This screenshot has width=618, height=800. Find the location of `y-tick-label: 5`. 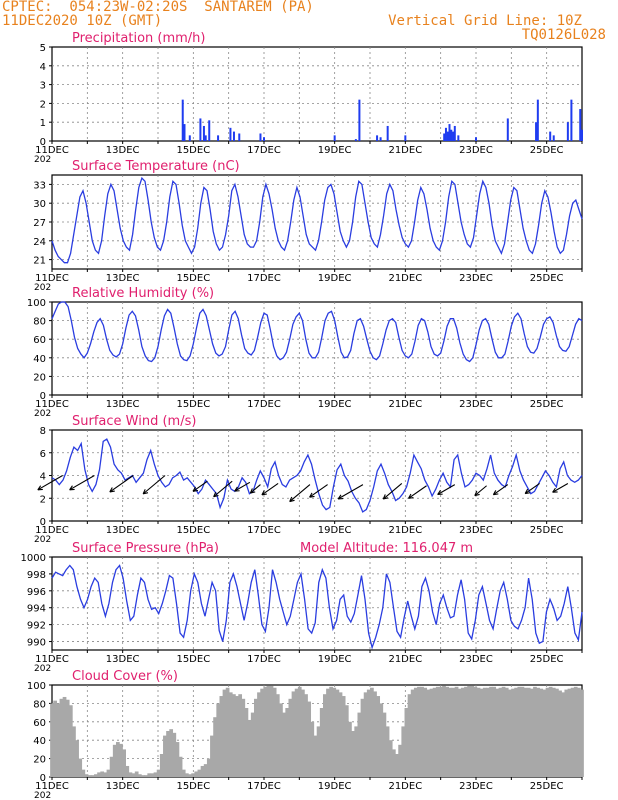

y-tick-label: 5 is located at coordinates (43, 48).